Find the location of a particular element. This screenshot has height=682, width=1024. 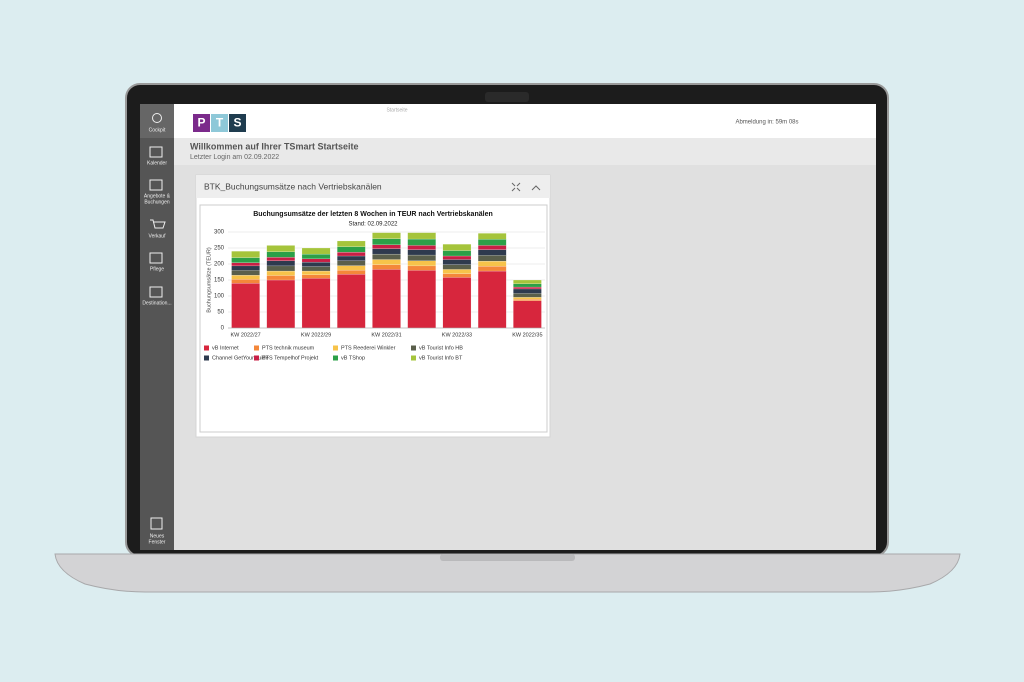

logo: S is located at coordinates (237, 123).